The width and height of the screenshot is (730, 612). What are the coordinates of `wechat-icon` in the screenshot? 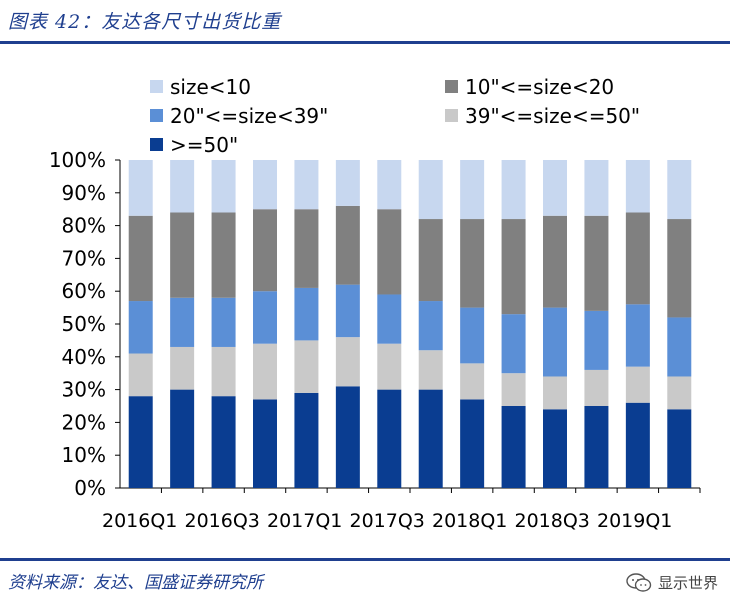 It's located at (639, 582).